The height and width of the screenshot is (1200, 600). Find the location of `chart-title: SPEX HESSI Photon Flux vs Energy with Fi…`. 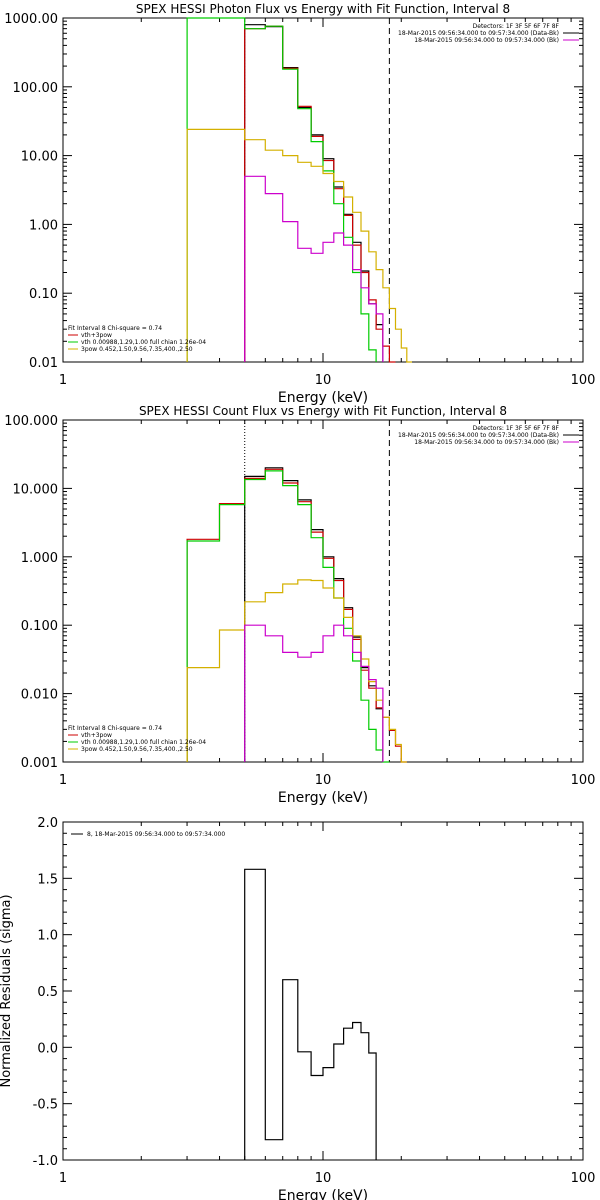

chart-title: SPEX HESSI Photon Flux vs Energy with Fi… is located at coordinates (323, 9).